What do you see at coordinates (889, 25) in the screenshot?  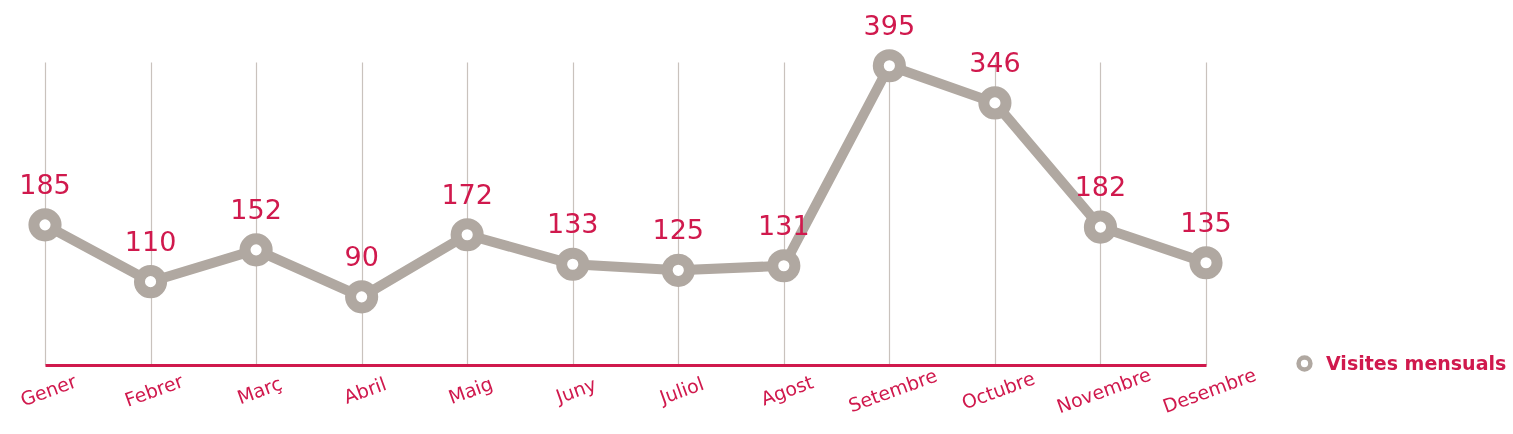 I see `data-label: 395` at bounding box center [889, 25].